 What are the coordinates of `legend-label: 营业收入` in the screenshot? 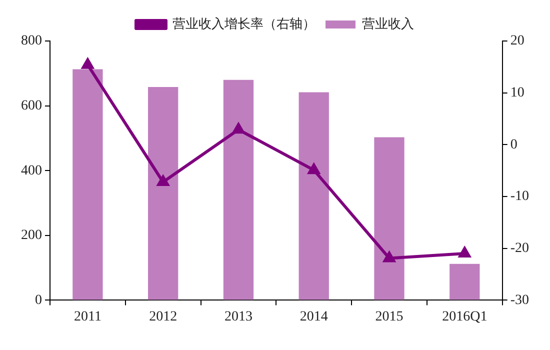 It's located at (388, 23).